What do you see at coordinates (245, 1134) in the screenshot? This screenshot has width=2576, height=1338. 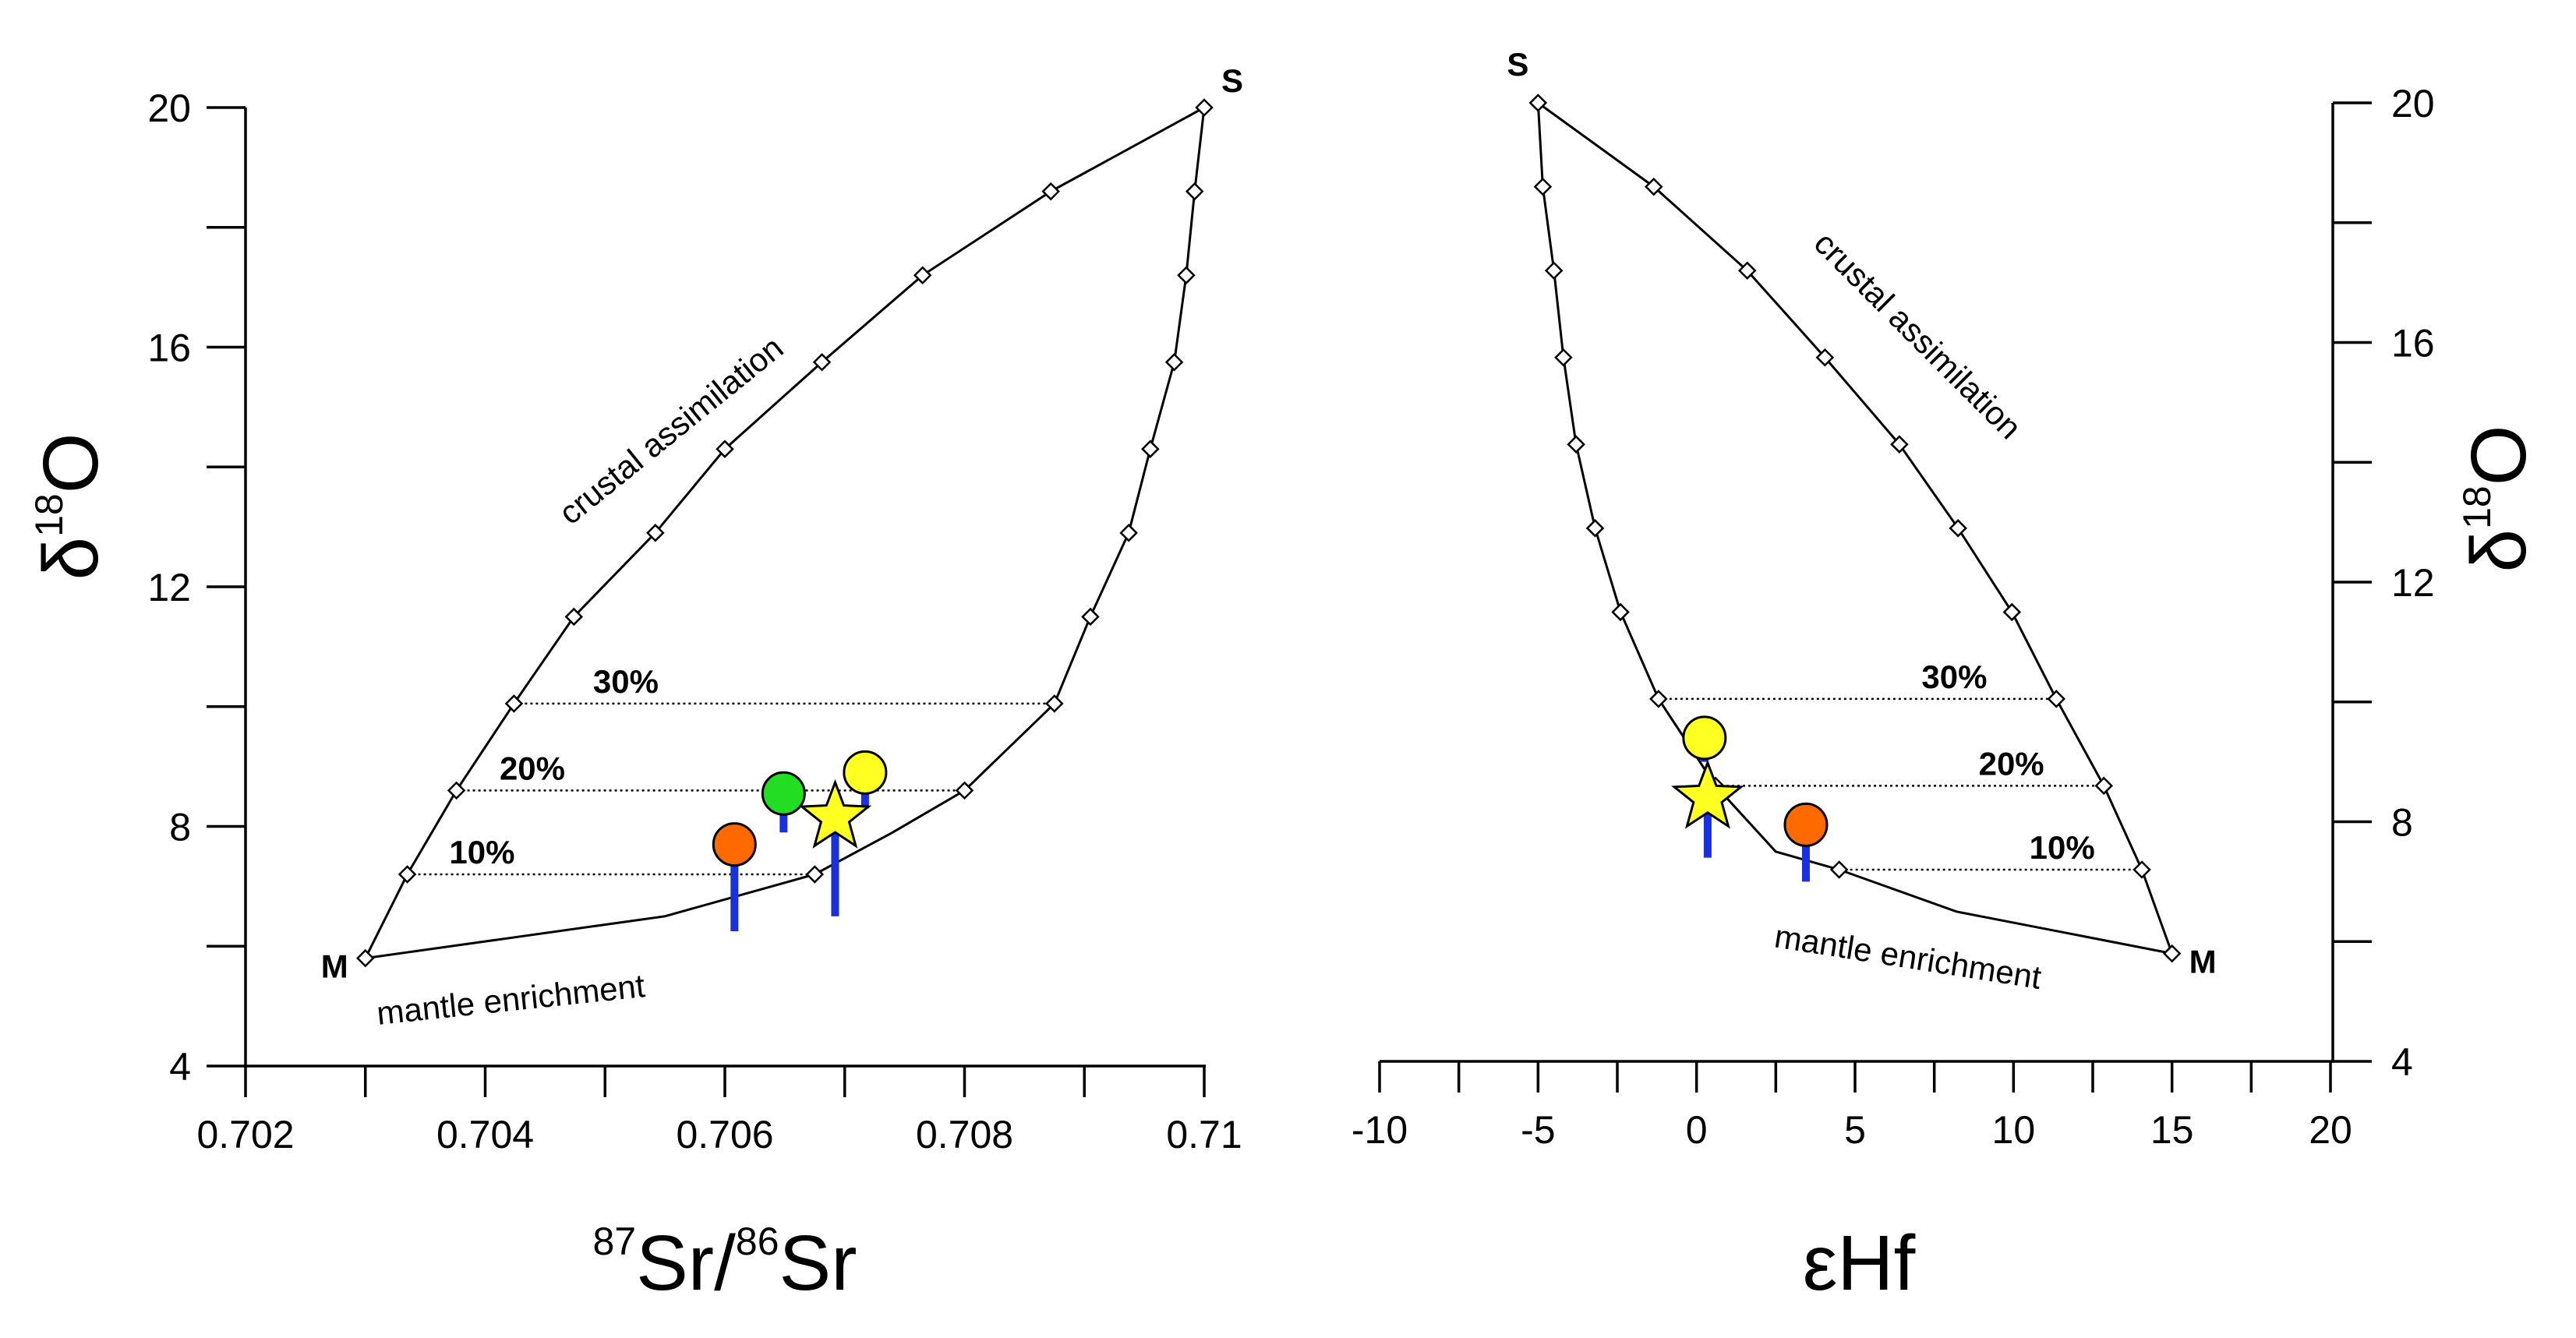 I see `x-tick-label: 0.702` at bounding box center [245, 1134].